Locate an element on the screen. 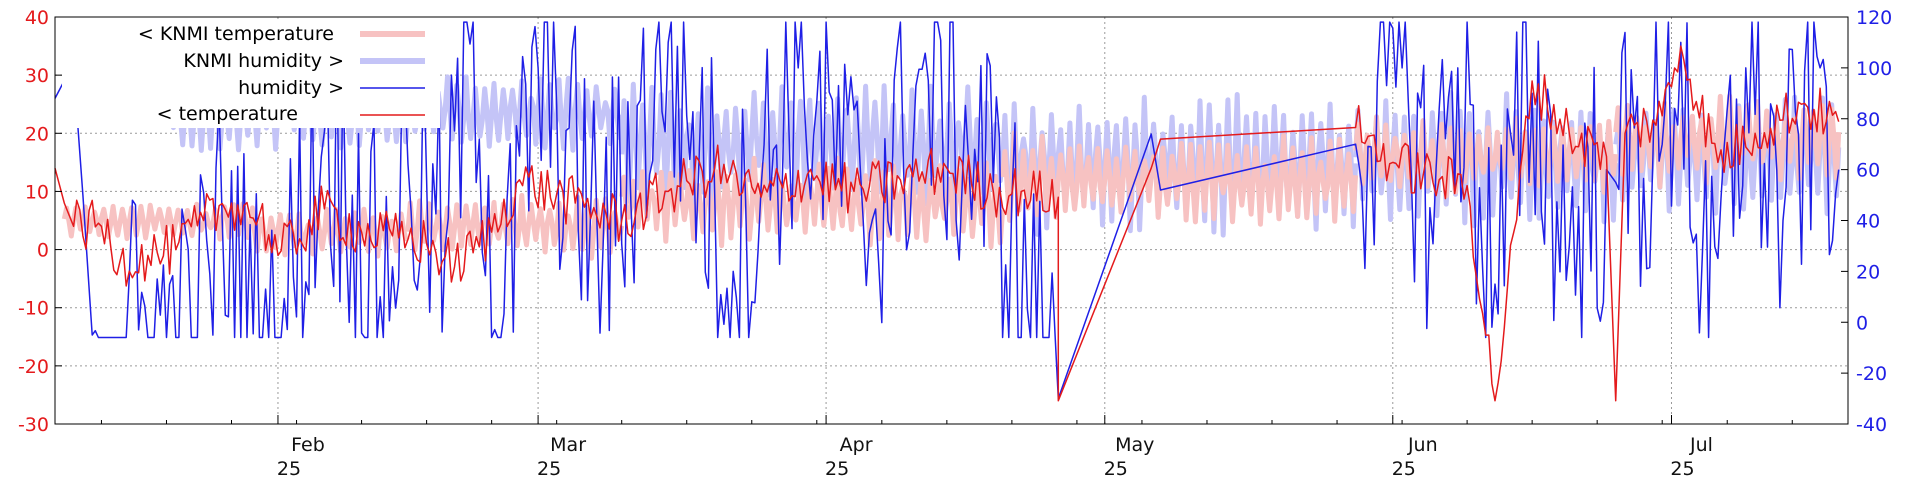 This screenshot has width=1920, height=480. y-right-tick-label: 80 is located at coordinates (1868, 120).